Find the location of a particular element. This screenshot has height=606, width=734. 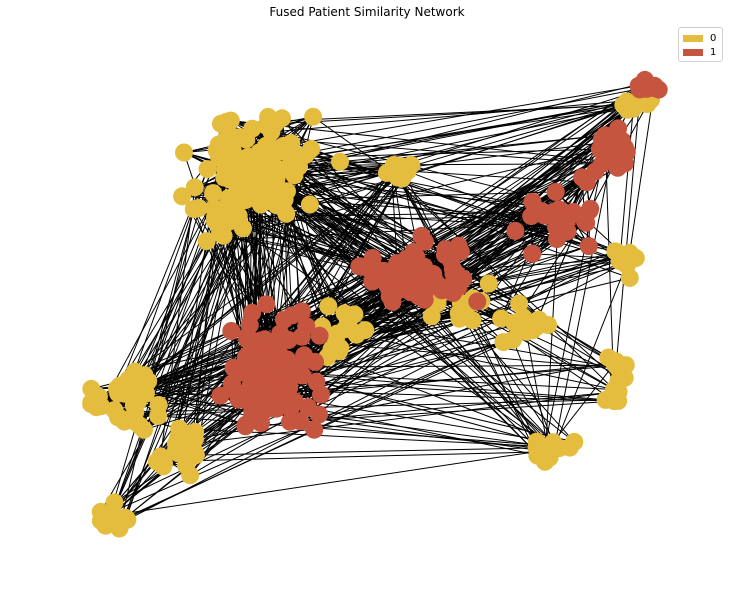

figure-title: Fused Patient Similarity Network is located at coordinates (367, 12).